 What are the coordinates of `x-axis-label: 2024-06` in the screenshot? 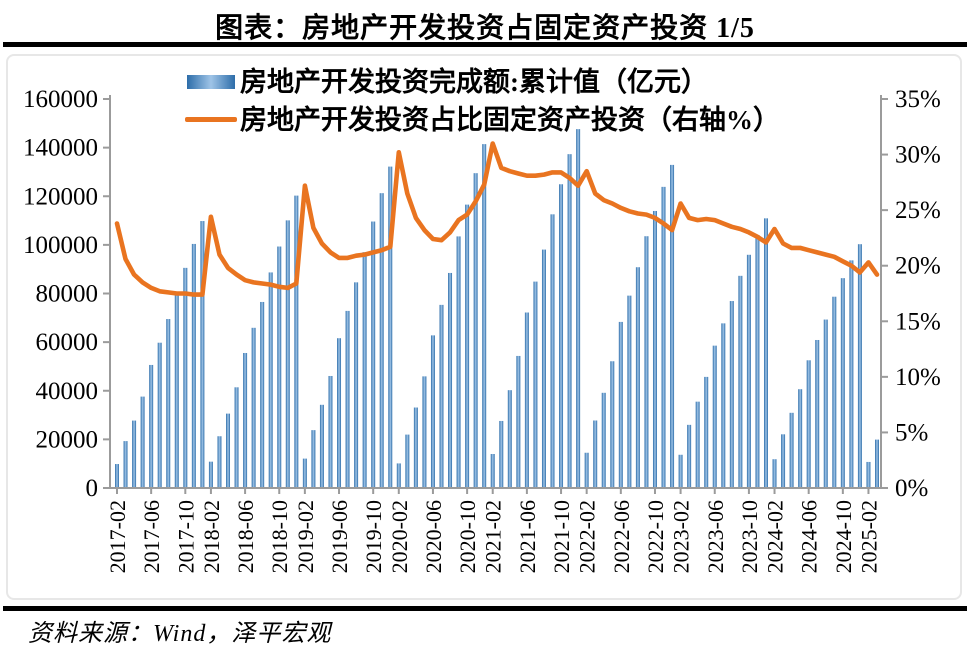 It's located at (809, 536).